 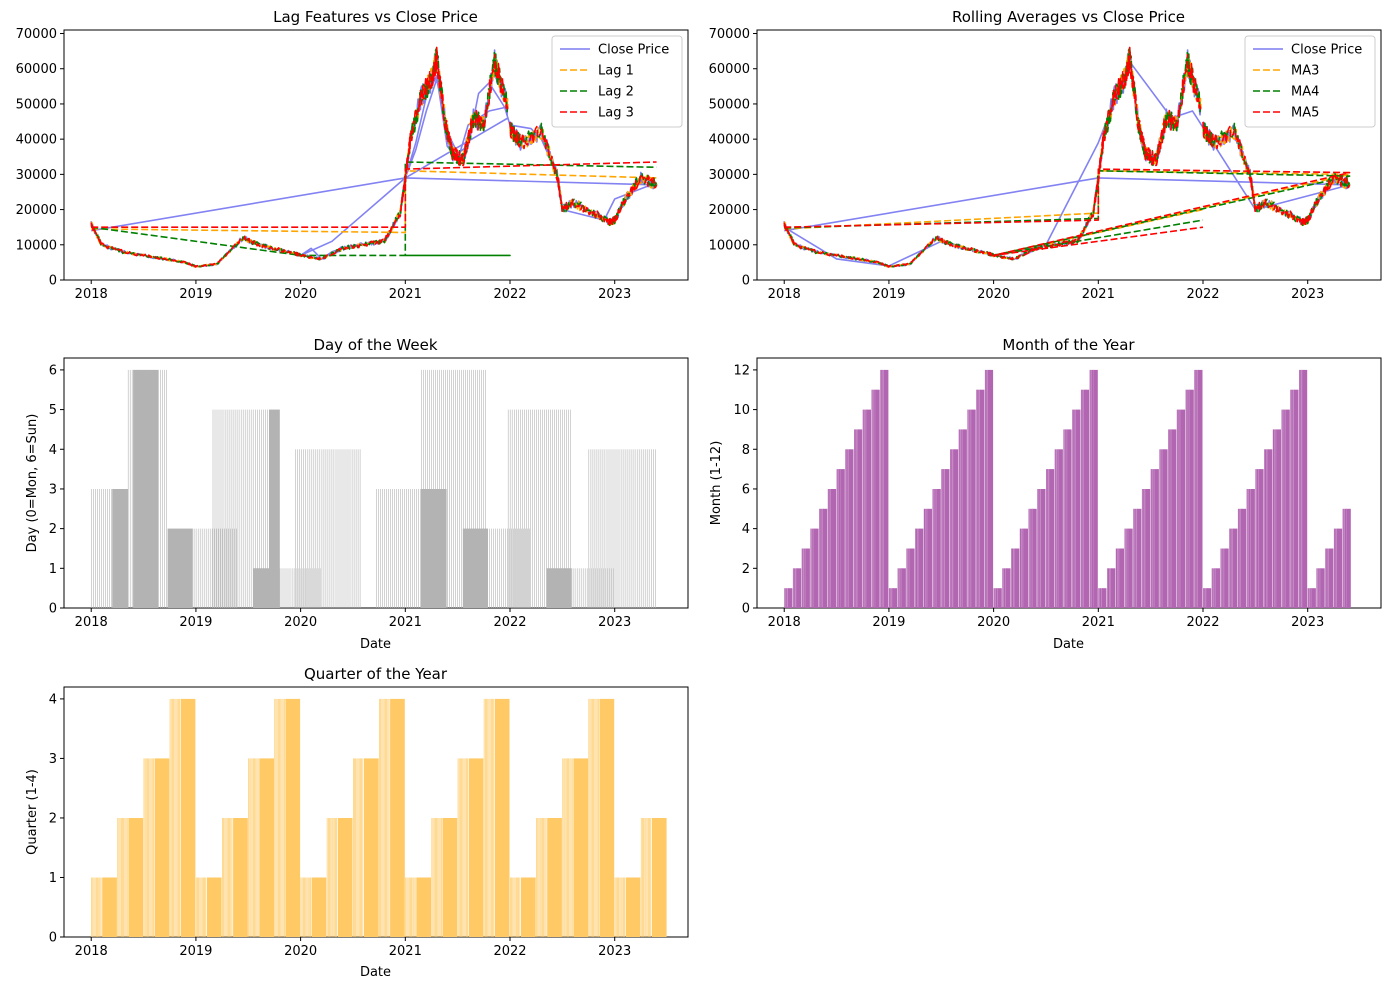 I want to click on quarter-x-axis-label: Date, so click(x=375, y=972).